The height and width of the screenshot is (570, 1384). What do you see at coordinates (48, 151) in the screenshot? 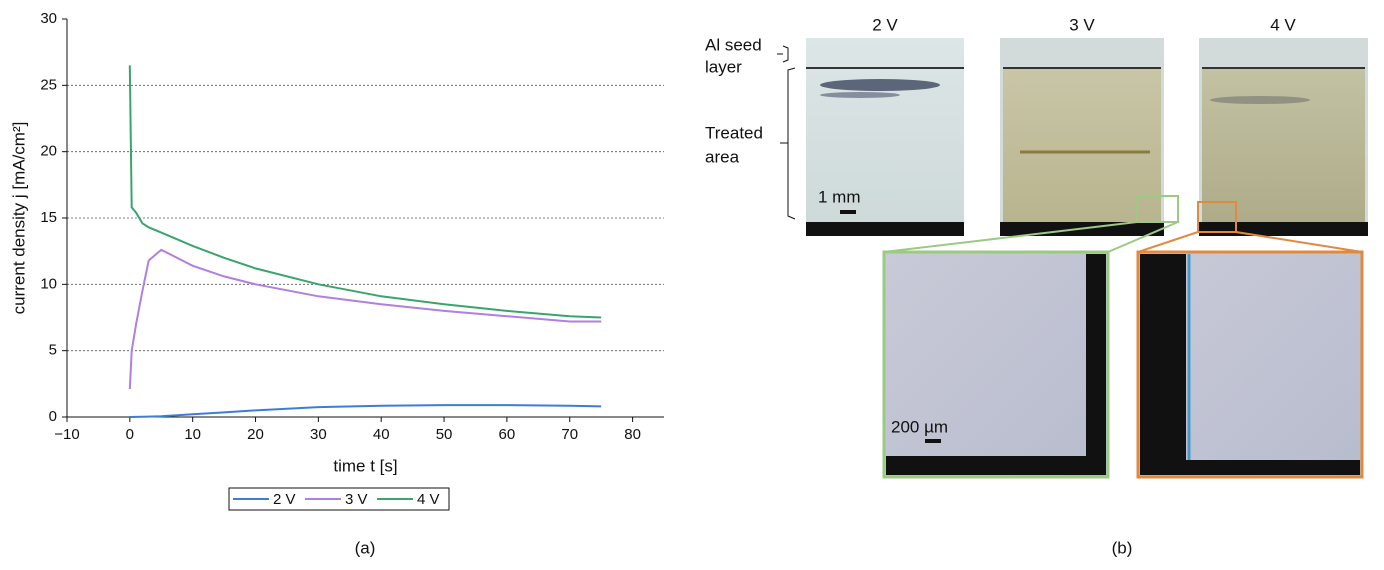
I see `y-tick-label: 20` at bounding box center [48, 151].